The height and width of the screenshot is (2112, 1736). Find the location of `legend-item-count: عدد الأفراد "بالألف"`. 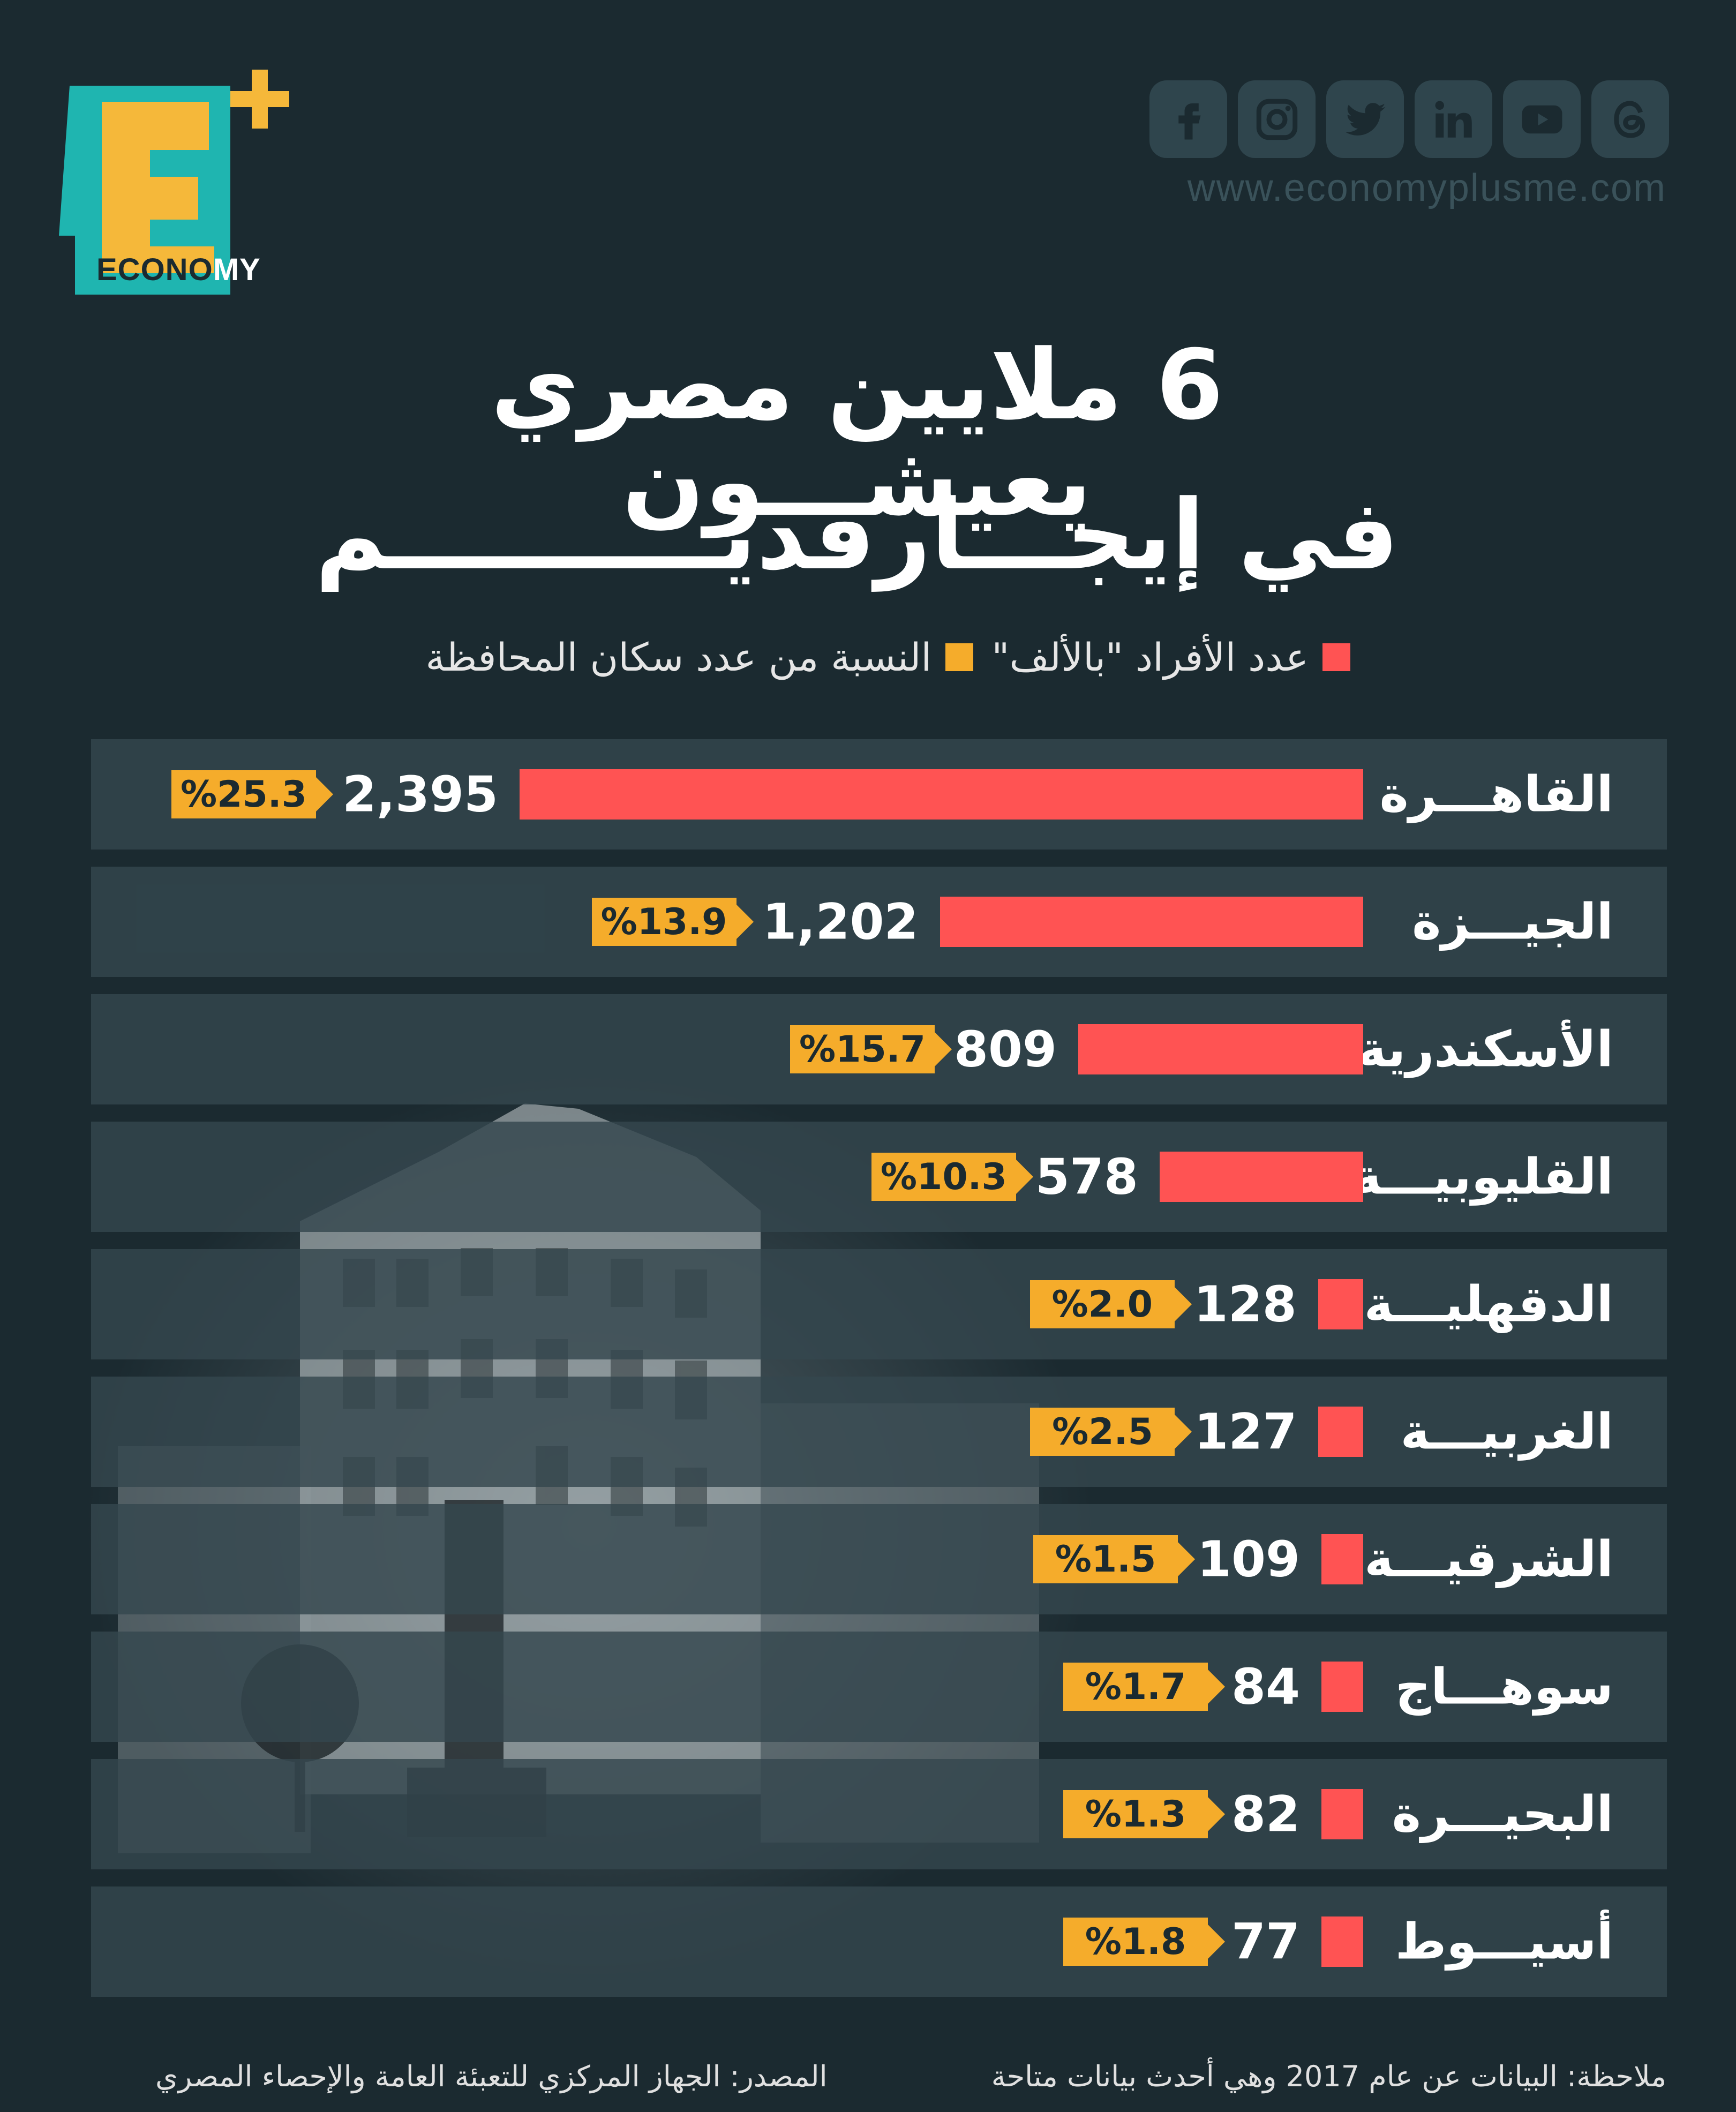

legend-item-count: عدد الأفراد "بالألف" is located at coordinates (1171, 657).